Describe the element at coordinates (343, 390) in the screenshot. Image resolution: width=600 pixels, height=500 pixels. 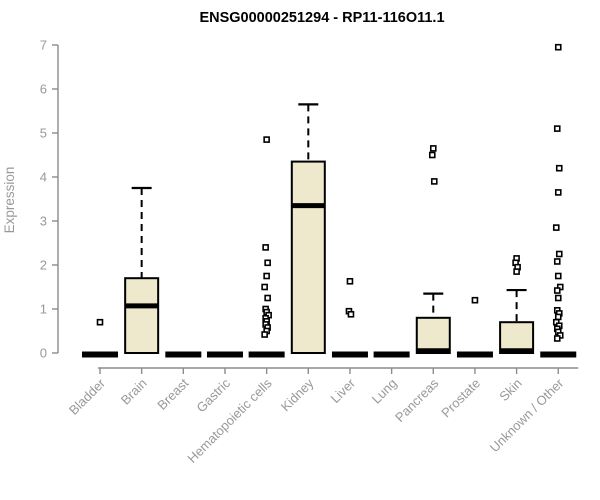
I see `x-tick-label: Liver` at that location.